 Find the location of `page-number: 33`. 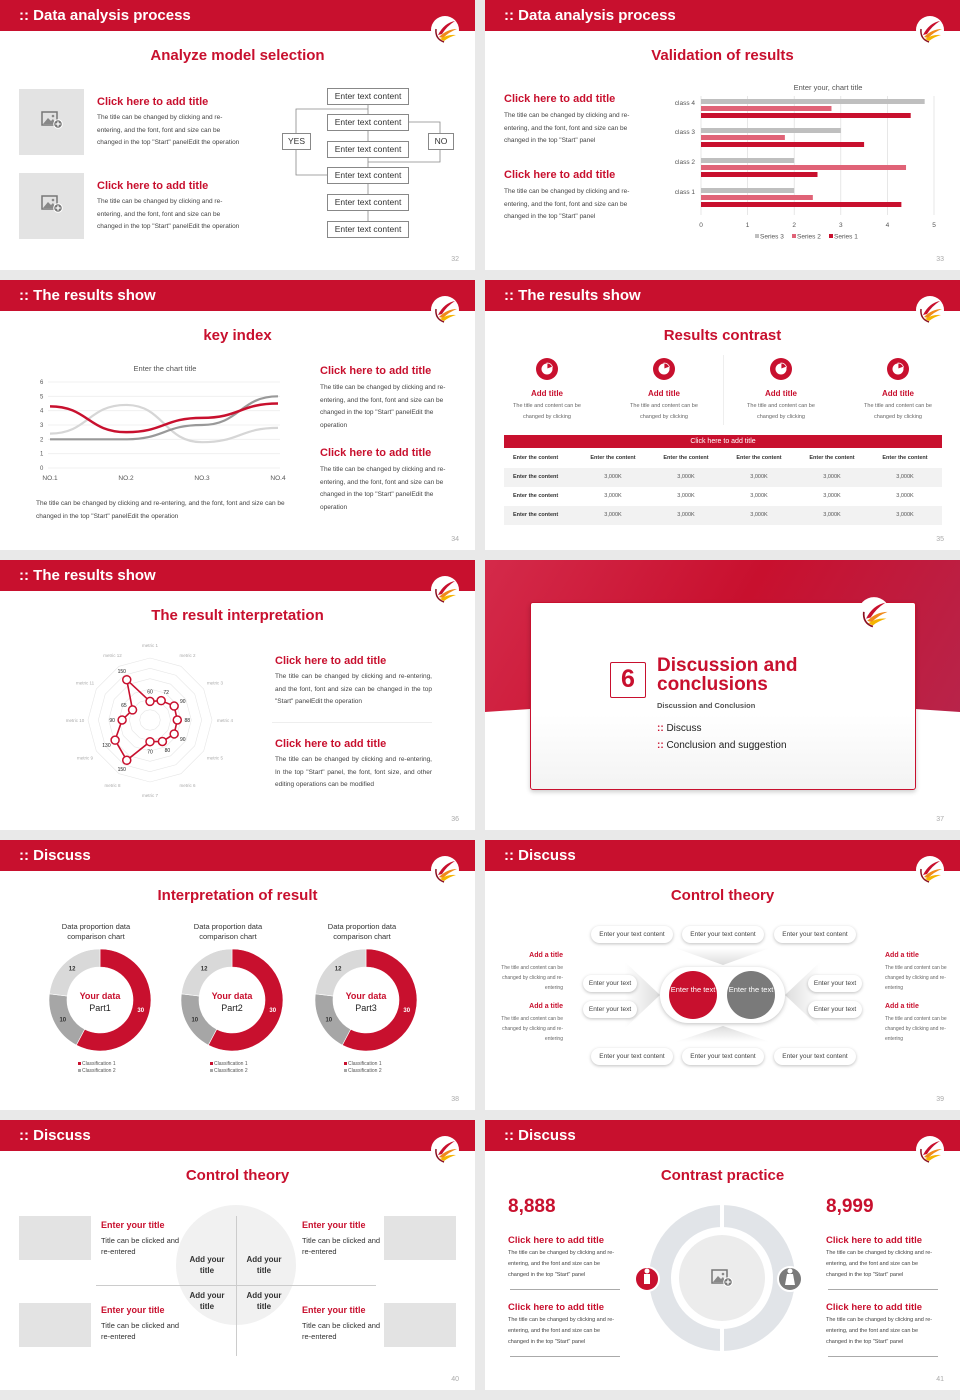

page-number: 33 is located at coordinates (940, 259).